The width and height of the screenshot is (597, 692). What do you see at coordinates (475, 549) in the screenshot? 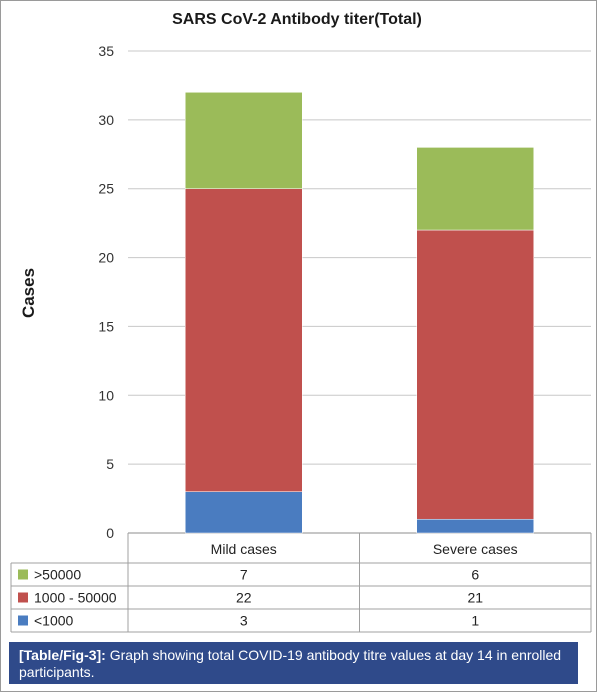
I see `category-label: Severe cases` at bounding box center [475, 549].